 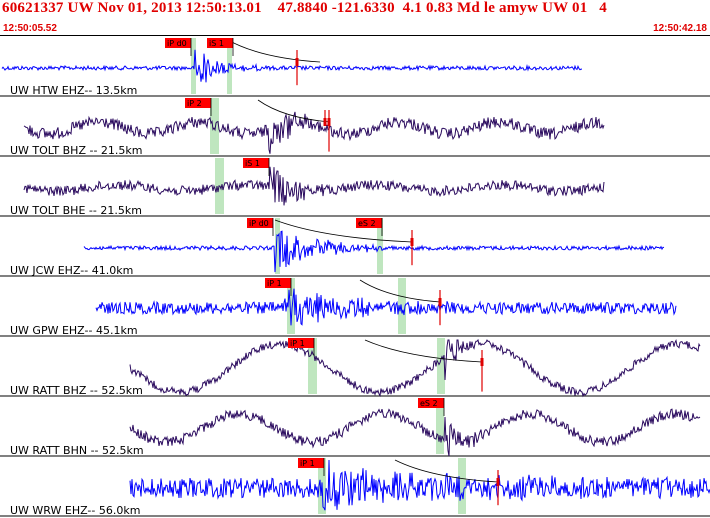 What do you see at coordinates (30, 28) in the screenshot?
I see `start-time: 12:50:05.52` at bounding box center [30, 28].